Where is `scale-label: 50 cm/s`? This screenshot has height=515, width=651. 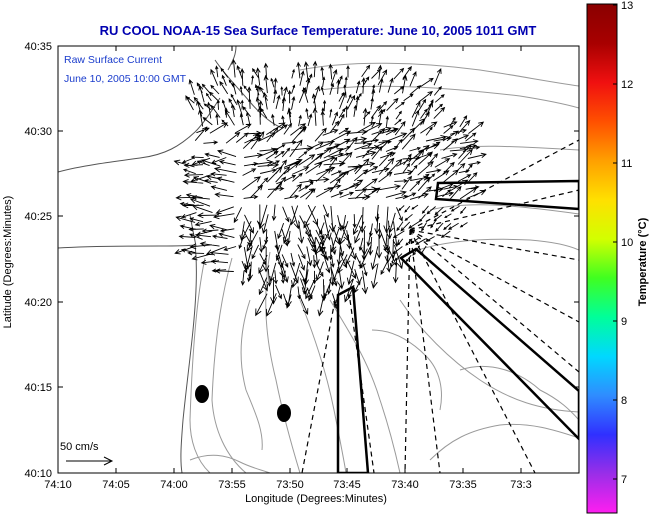 scale-label: 50 cm/s is located at coordinates (79, 447).